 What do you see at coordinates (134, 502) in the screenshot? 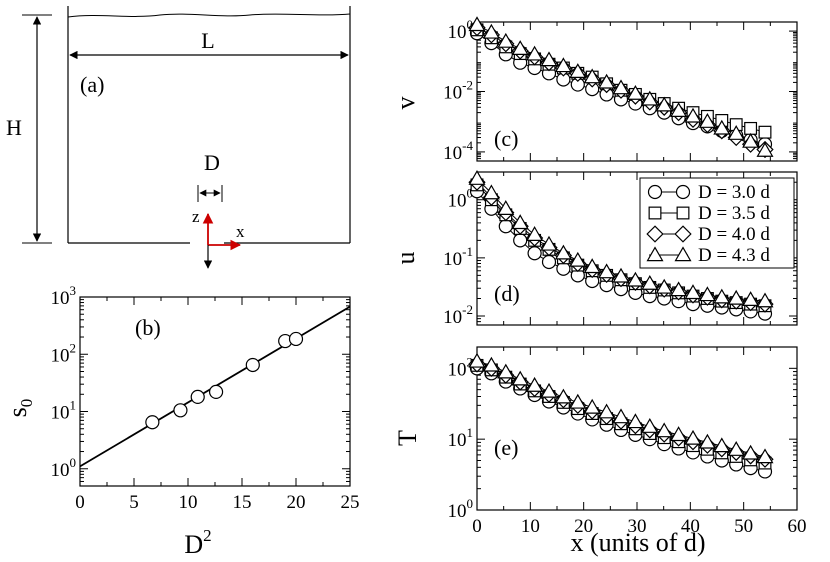
I see `x-tick-label: 5` at bounding box center [134, 502].